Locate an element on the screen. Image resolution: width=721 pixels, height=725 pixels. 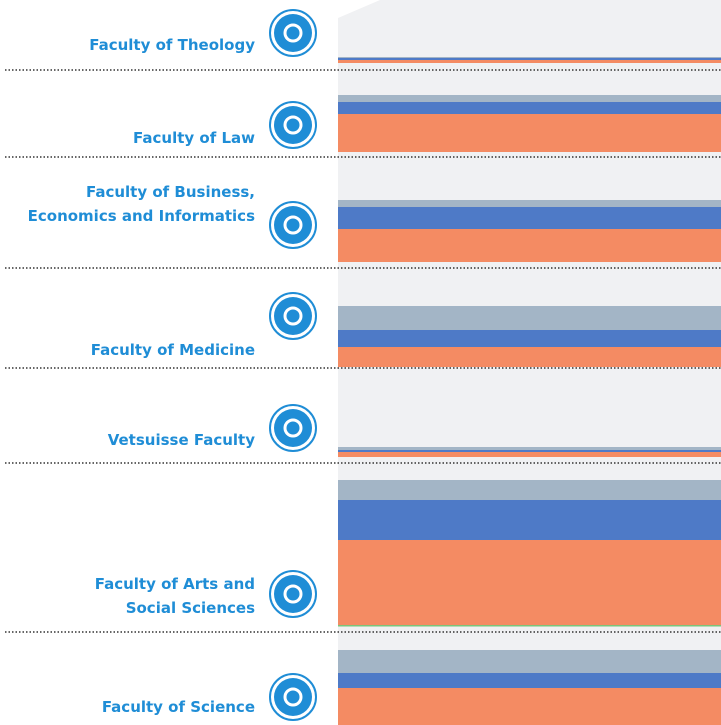
band-edge is located at coordinates (529, 626).